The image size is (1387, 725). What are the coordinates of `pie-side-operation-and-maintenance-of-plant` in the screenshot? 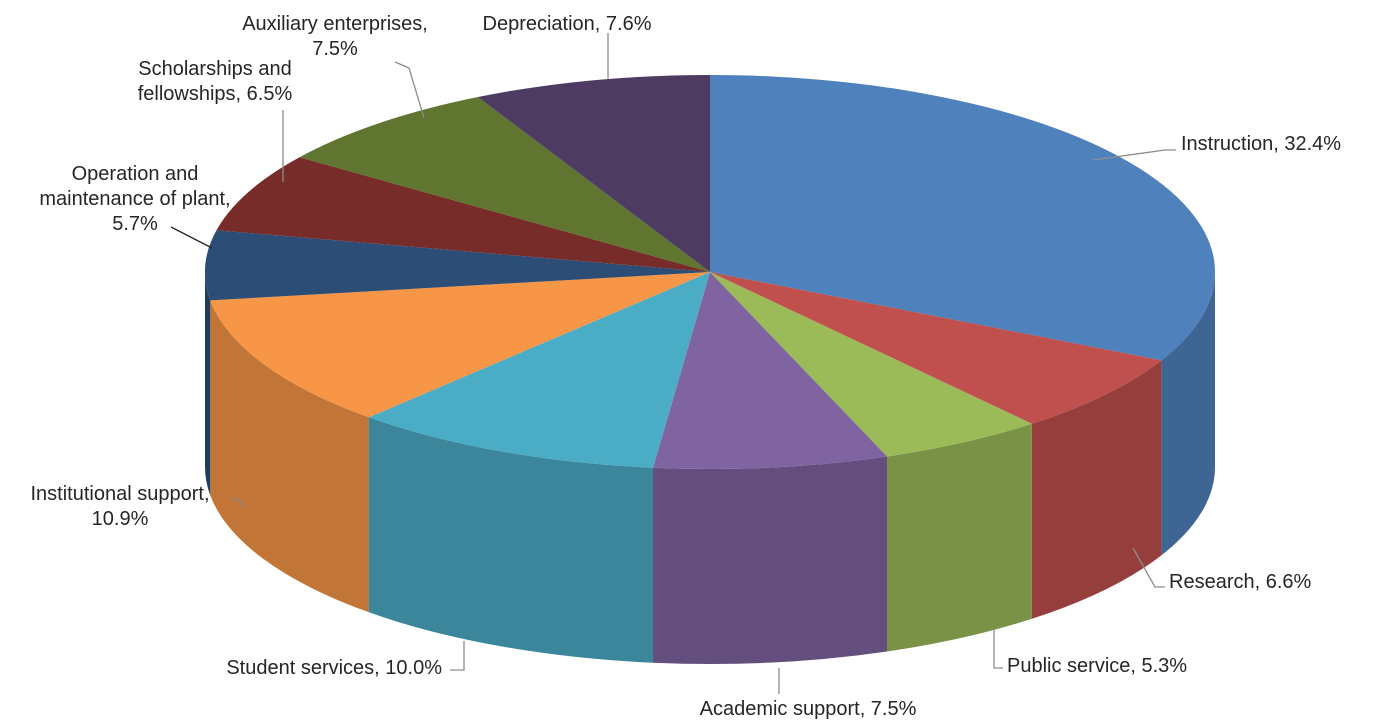 It's located at (208, 384).